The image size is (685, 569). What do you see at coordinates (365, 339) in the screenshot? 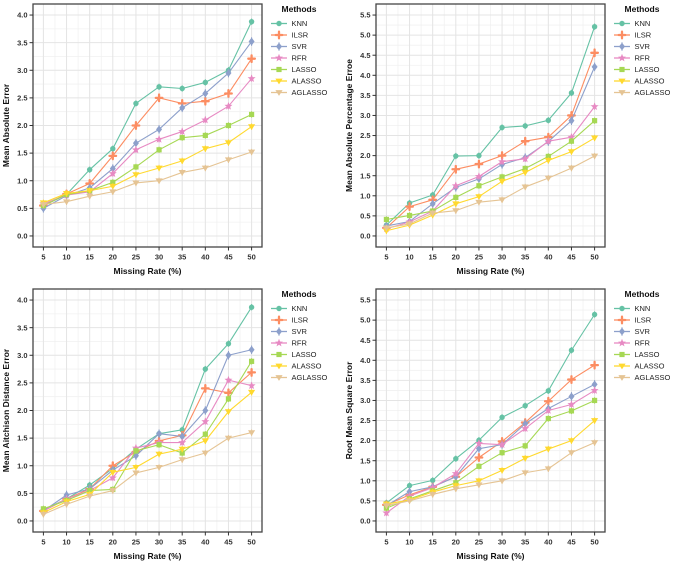
I see `y-tick-label: 4.5` at bounding box center [365, 339].